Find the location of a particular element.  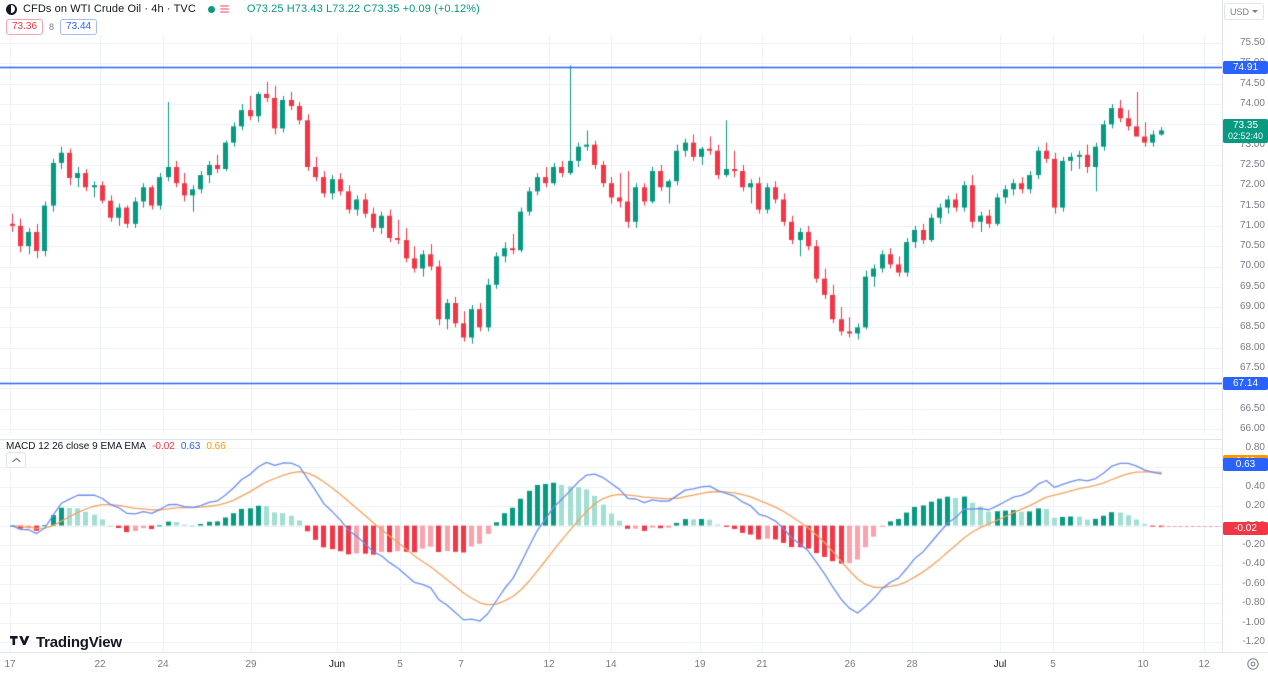

price-axis-tick: 74.00 is located at coordinates (1252, 104).